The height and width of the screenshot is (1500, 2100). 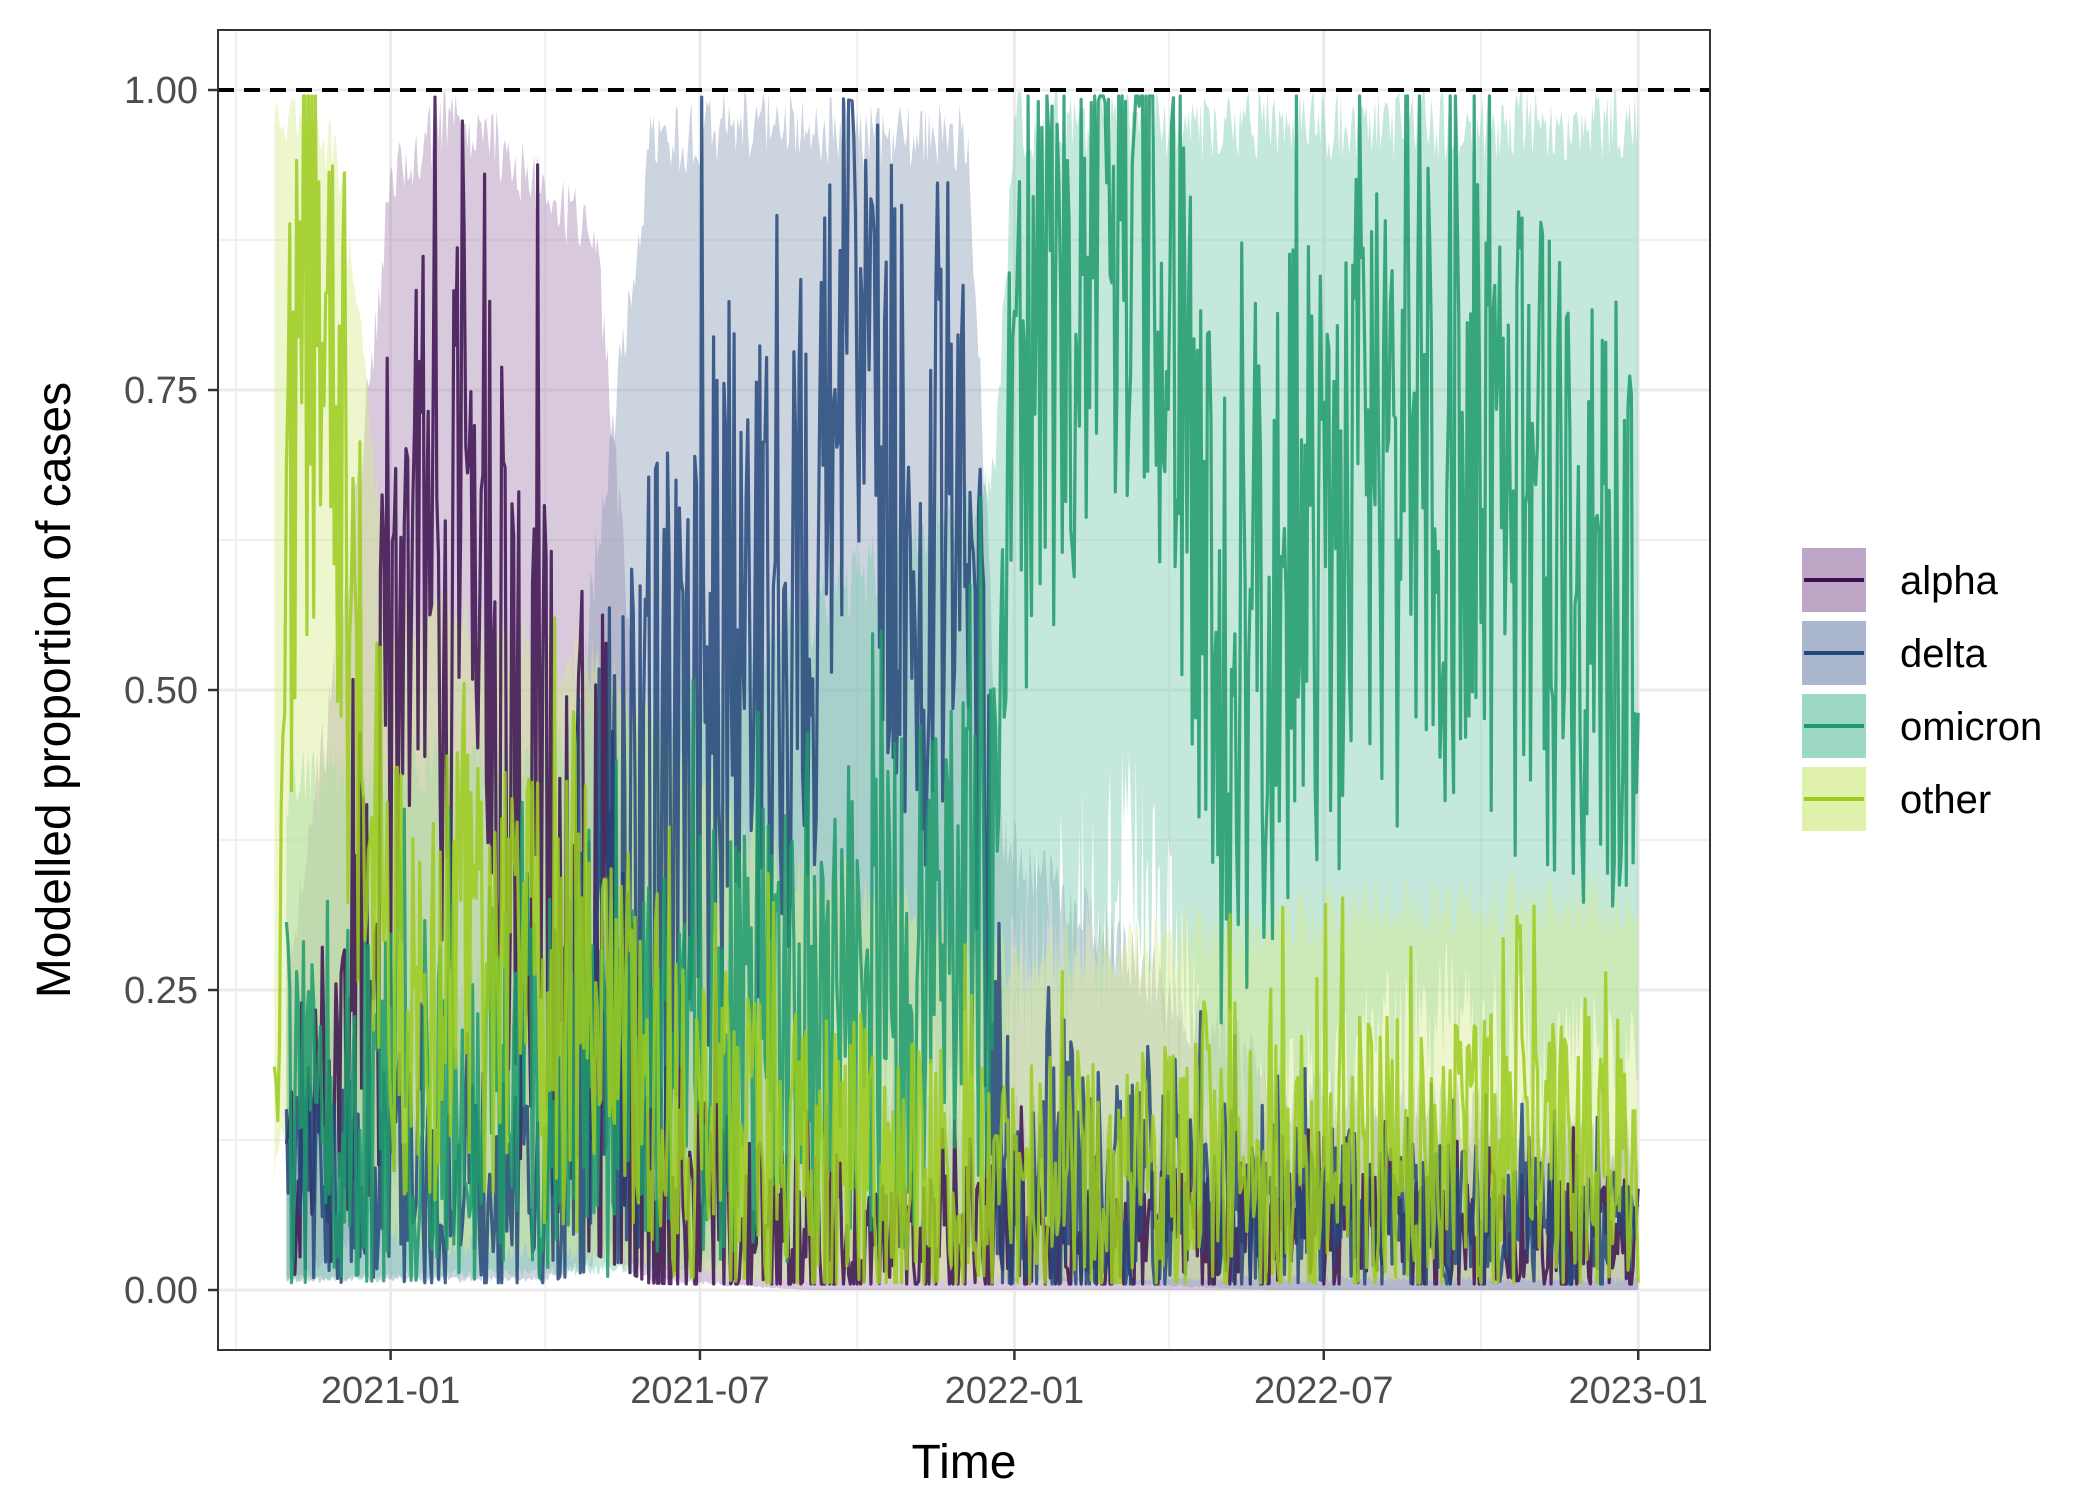 What do you see at coordinates (699, 1391) in the screenshot?
I see `x-tick-label: 2021-07` at bounding box center [699, 1391].